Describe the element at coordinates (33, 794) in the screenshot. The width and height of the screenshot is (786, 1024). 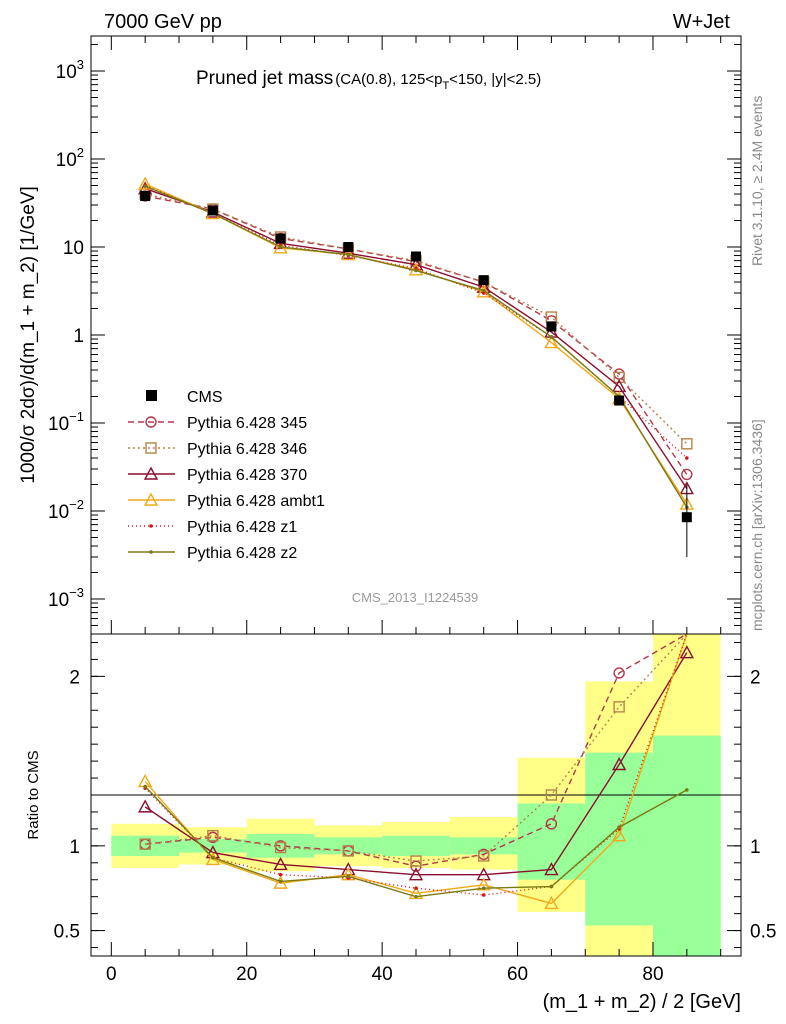
I see `ratio-y-axis-label: Ratio to CMS` at that location.